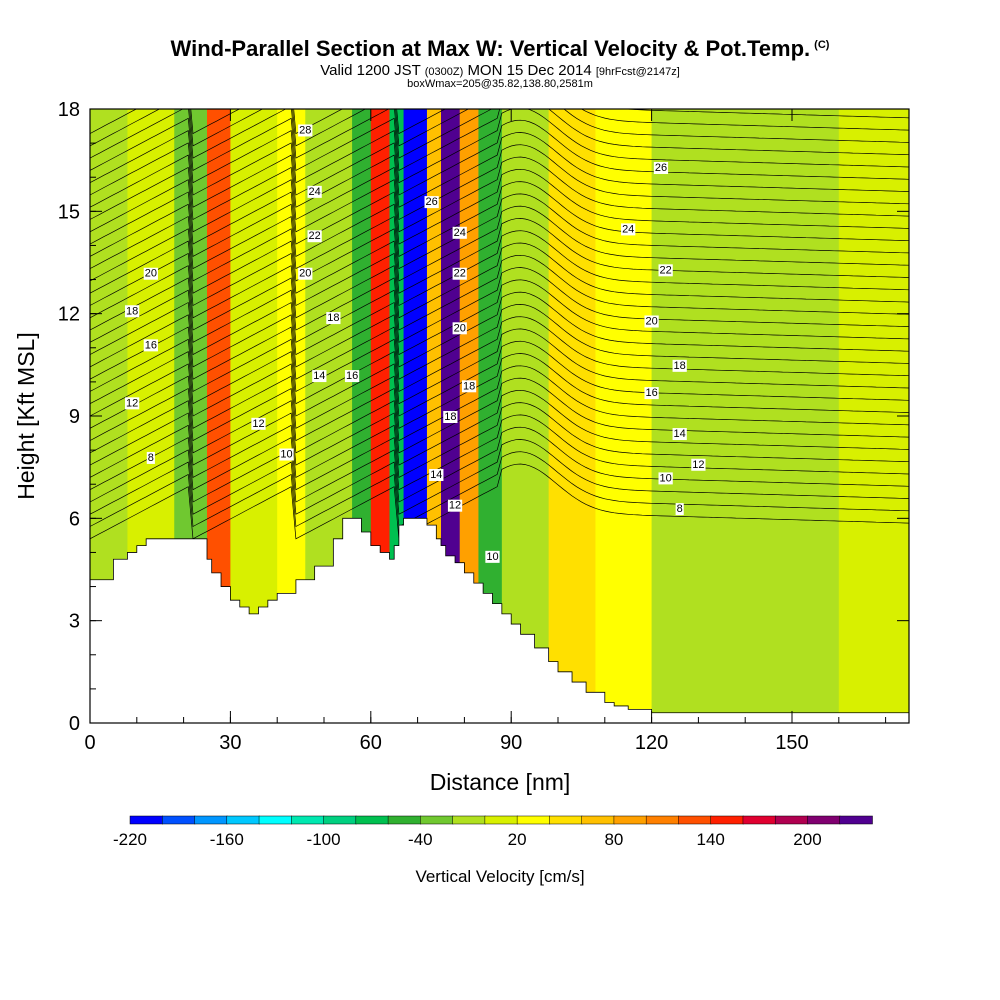 This screenshot has height=1000, width=1000. I want to click on y-tick-label: 12, so click(69, 315).